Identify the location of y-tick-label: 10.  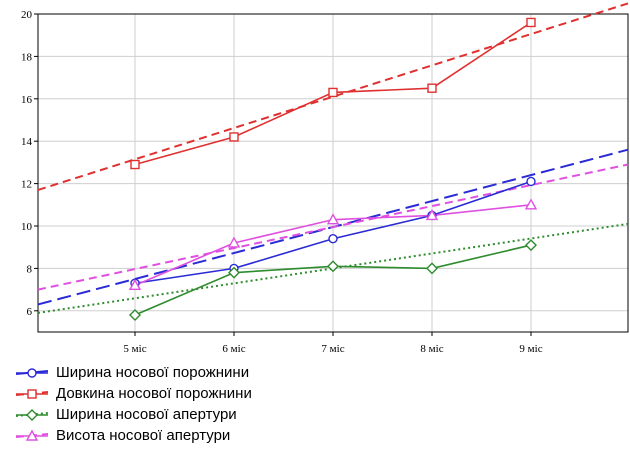
(27, 227).